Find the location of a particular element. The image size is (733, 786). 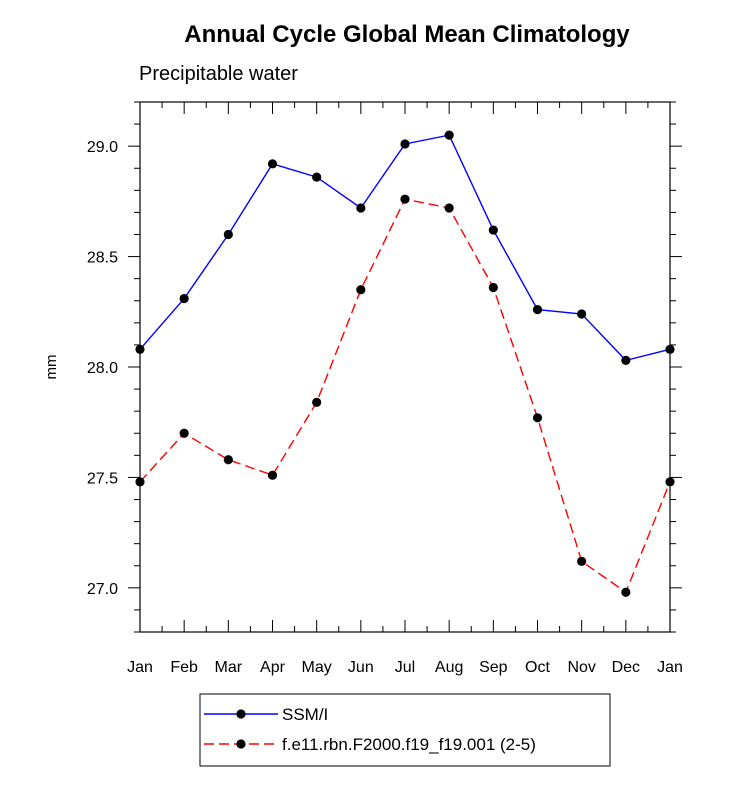

x-tick-label: Sep is located at coordinates (493, 667).